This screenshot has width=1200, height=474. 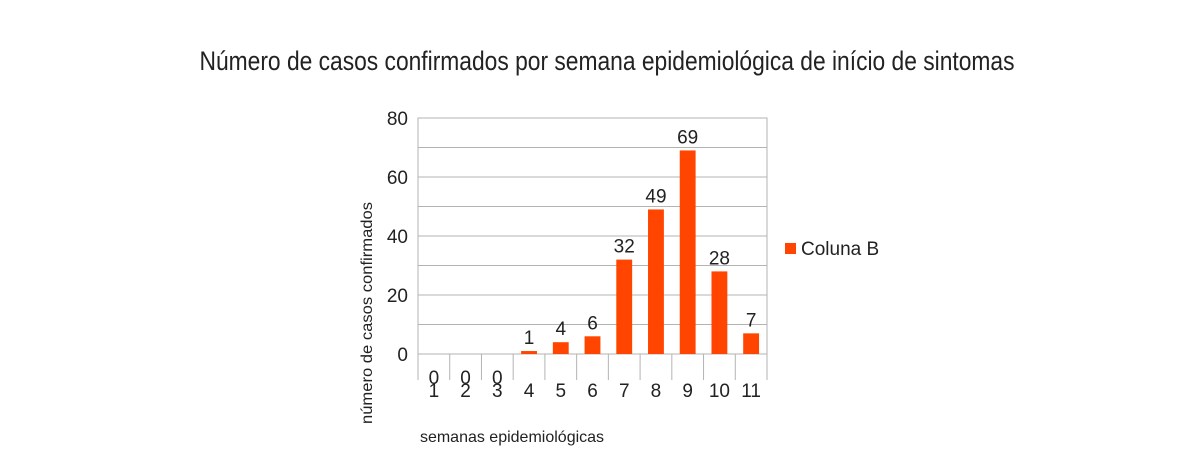 What do you see at coordinates (687, 391) in the screenshot?
I see `x-tick-label: 9` at bounding box center [687, 391].